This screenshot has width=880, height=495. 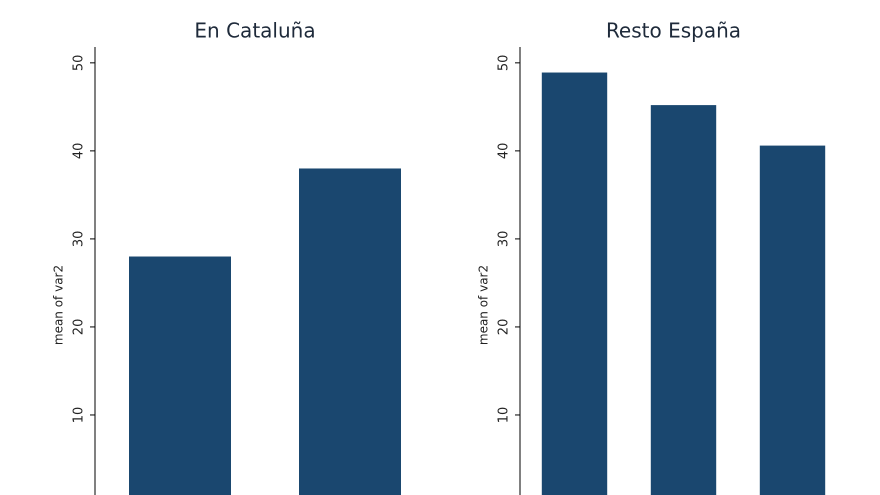 What do you see at coordinates (673, 31) in the screenshot?
I see `chart-title: Resto España` at bounding box center [673, 31].